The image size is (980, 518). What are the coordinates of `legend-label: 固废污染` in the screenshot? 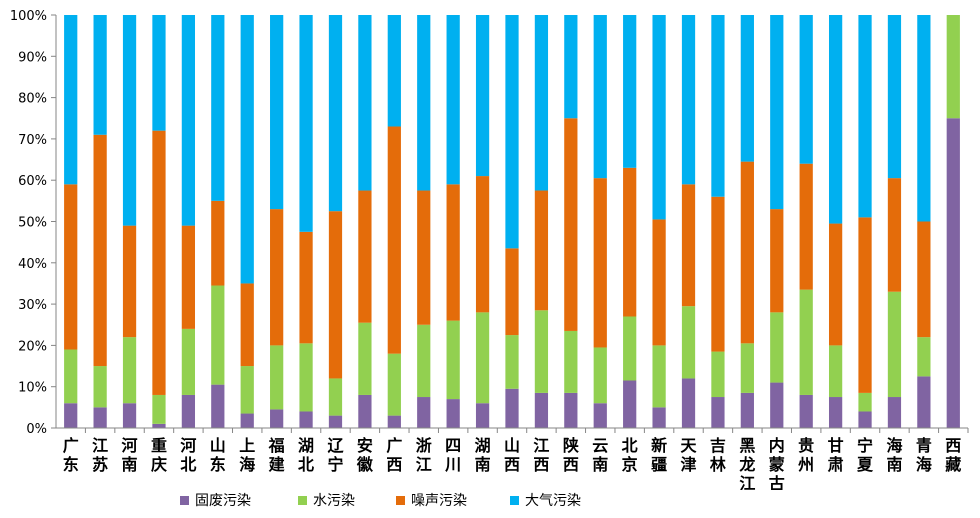 It's located at (223, 501).